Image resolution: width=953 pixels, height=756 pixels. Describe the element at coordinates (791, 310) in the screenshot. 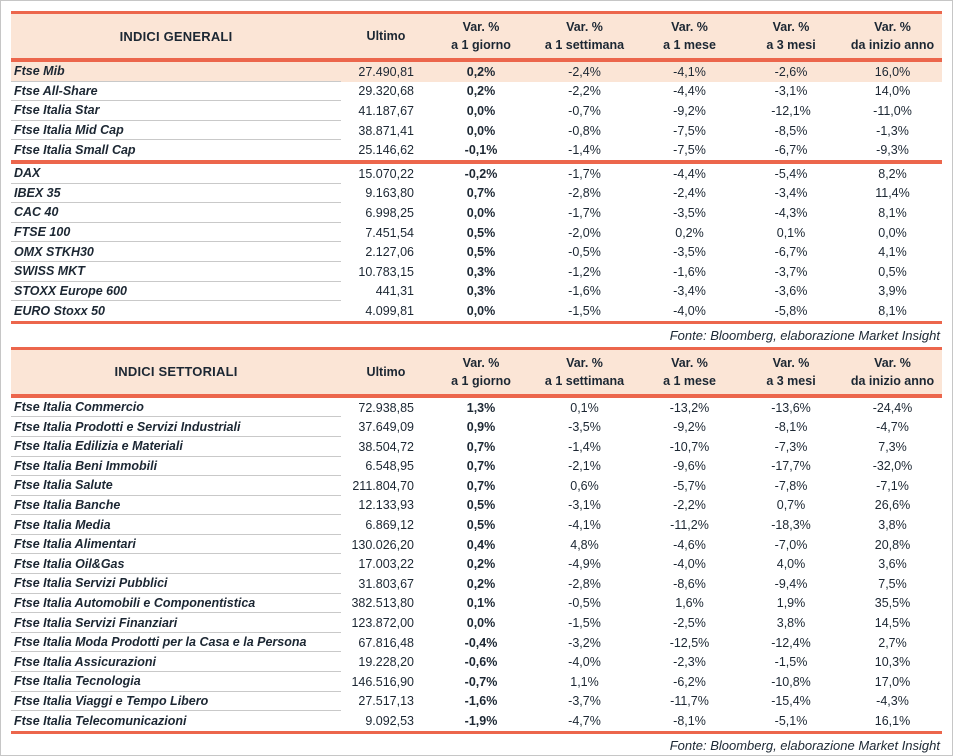

I see `var-3-mesi-value: -5,8%` at that location.